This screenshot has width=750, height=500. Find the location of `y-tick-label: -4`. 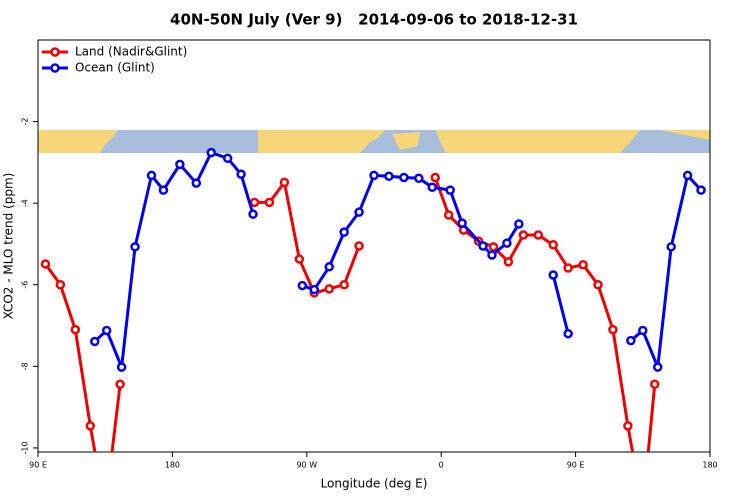

y-tick-label: -4 is located at coordinates (25, 203).